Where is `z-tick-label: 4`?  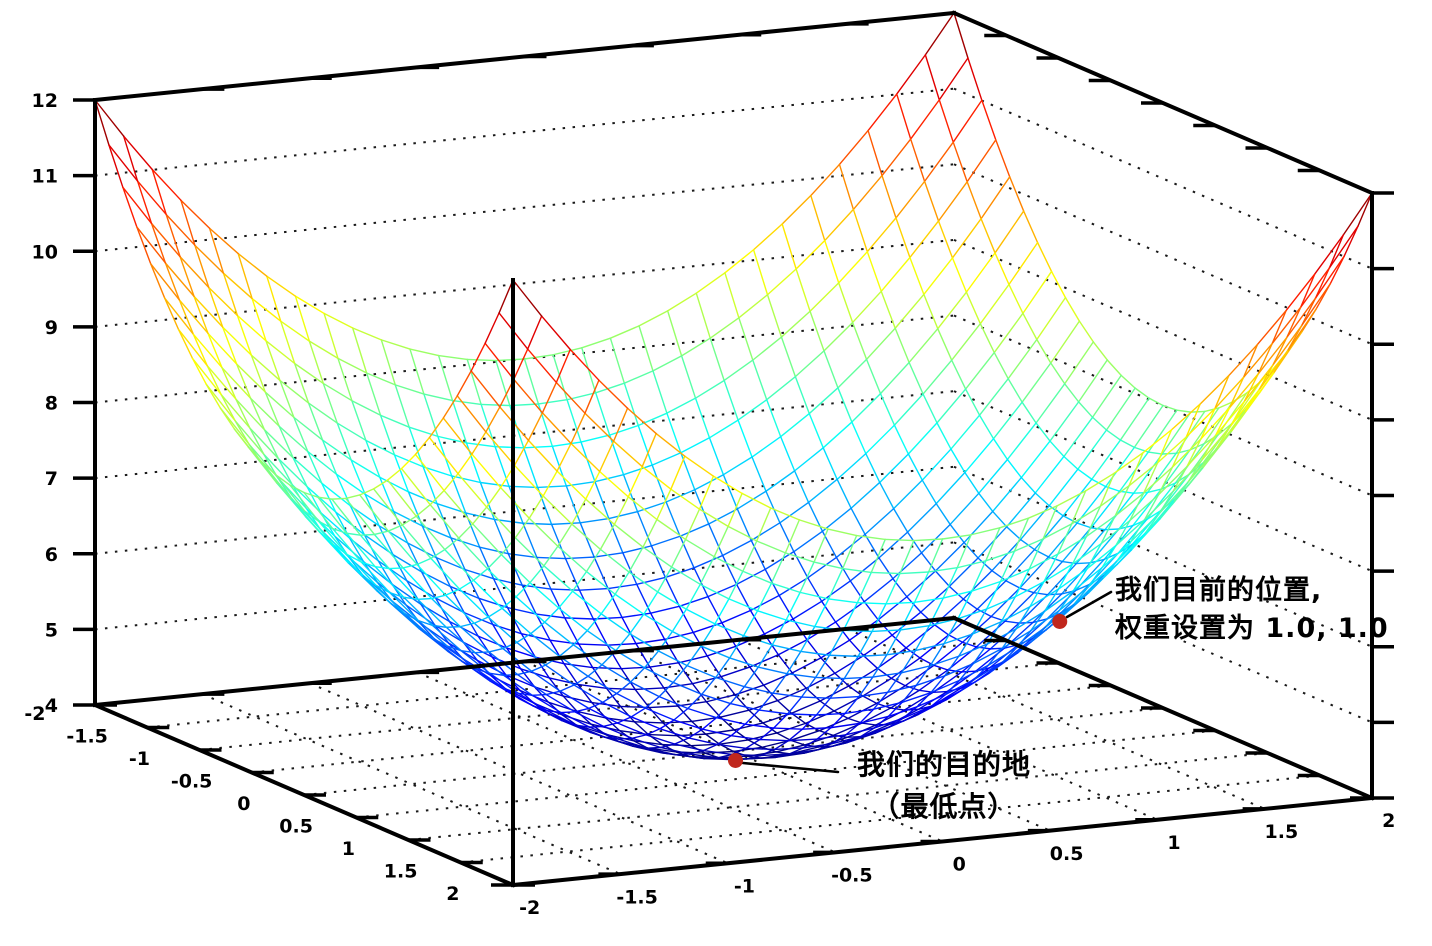 z-tick-label: 4 is located at coordinates (51, 706).